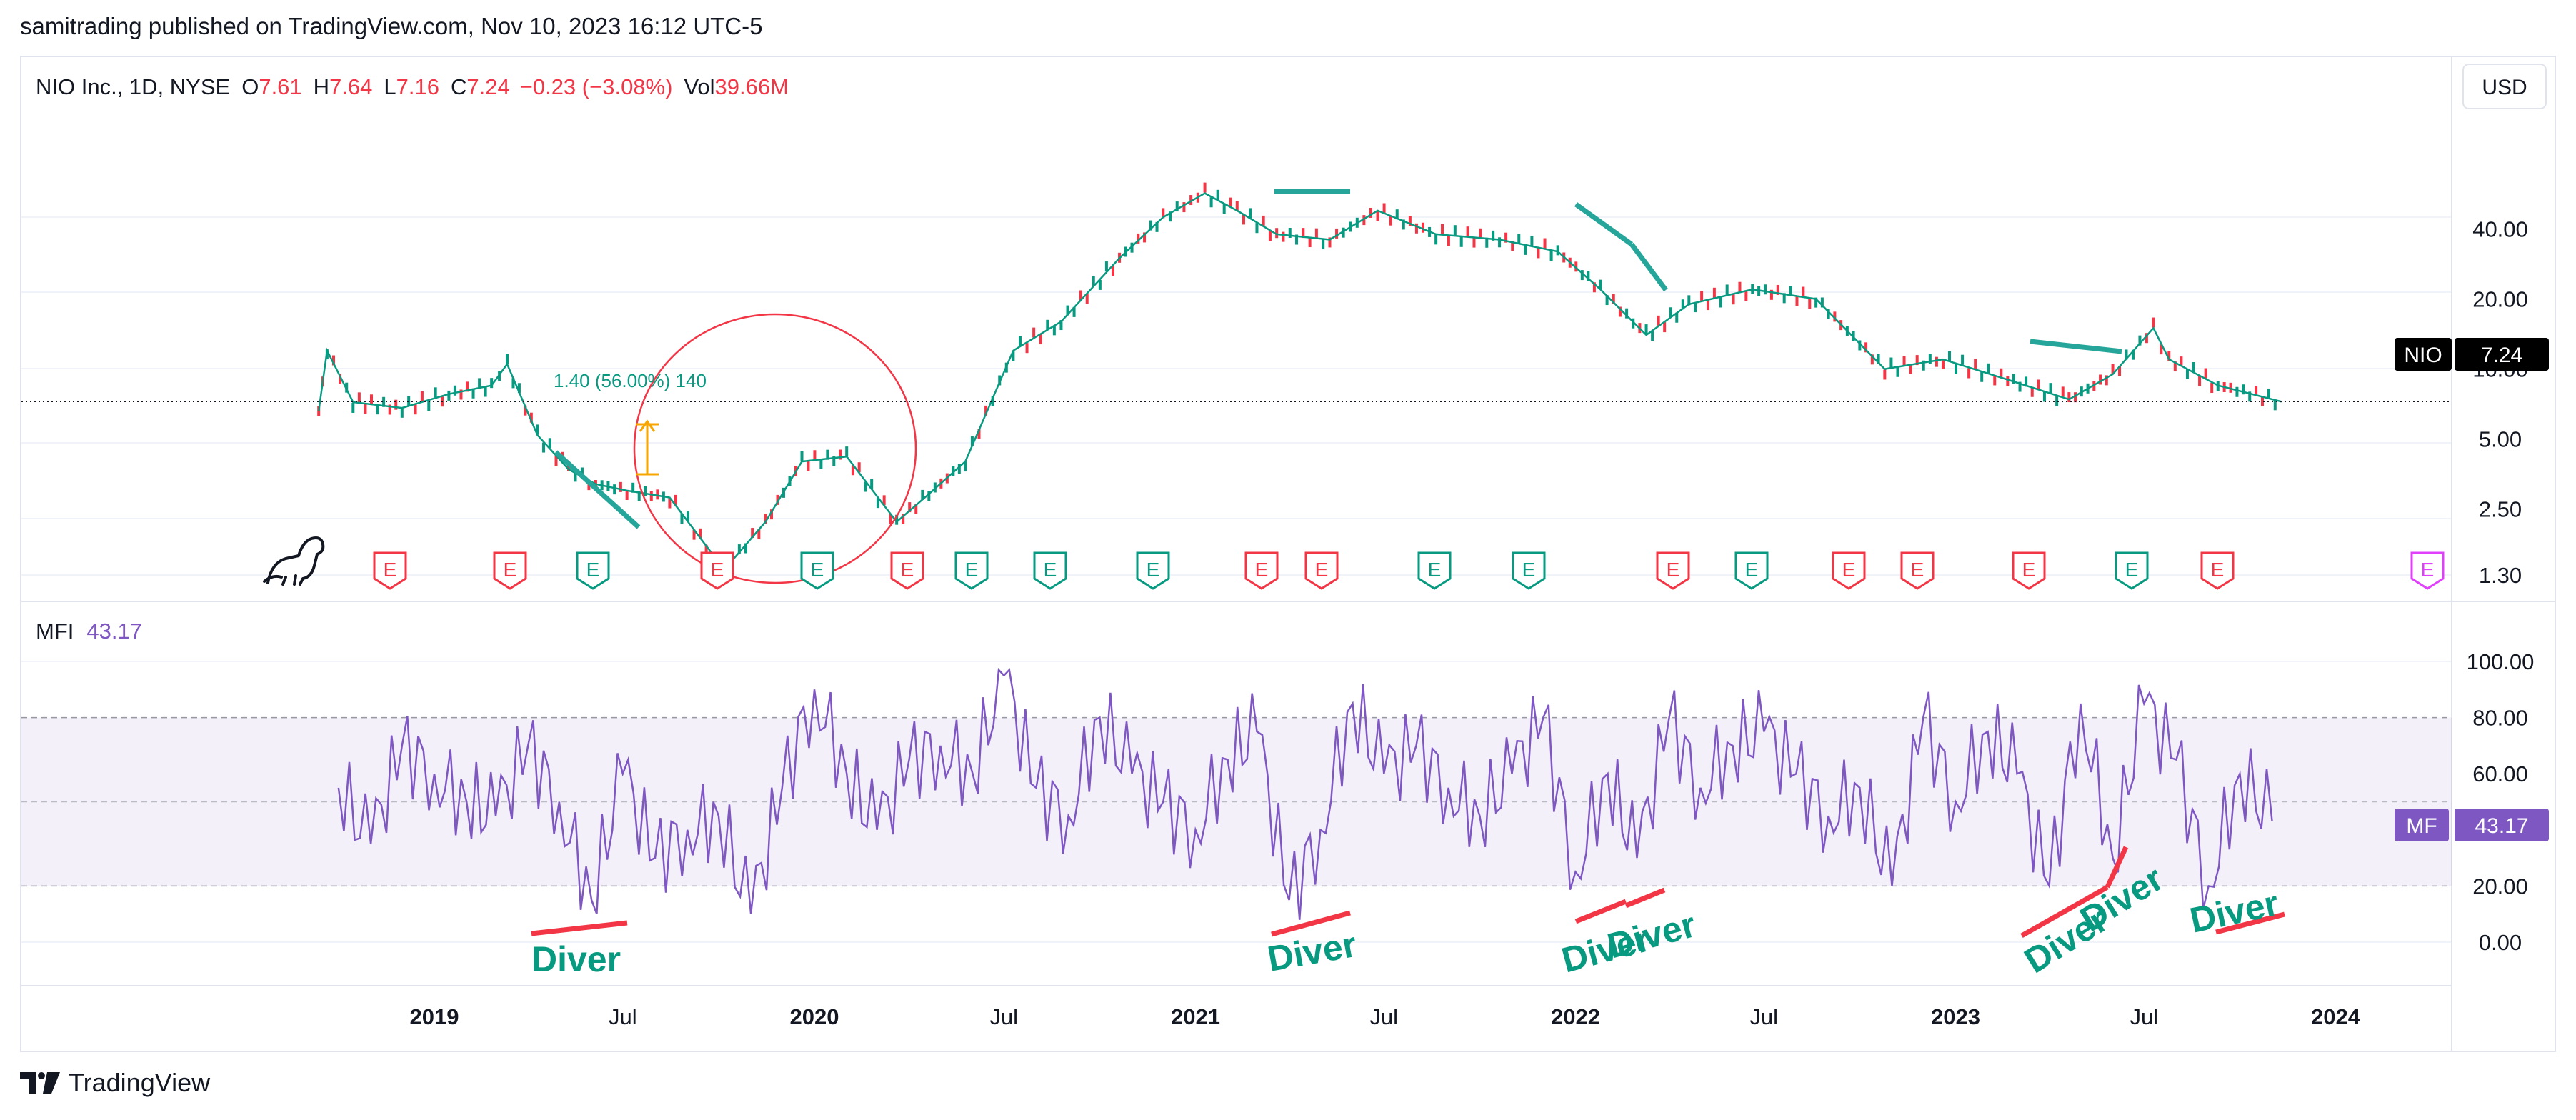  I want to click on diver-label-7: Diver, so click(2234, 912).